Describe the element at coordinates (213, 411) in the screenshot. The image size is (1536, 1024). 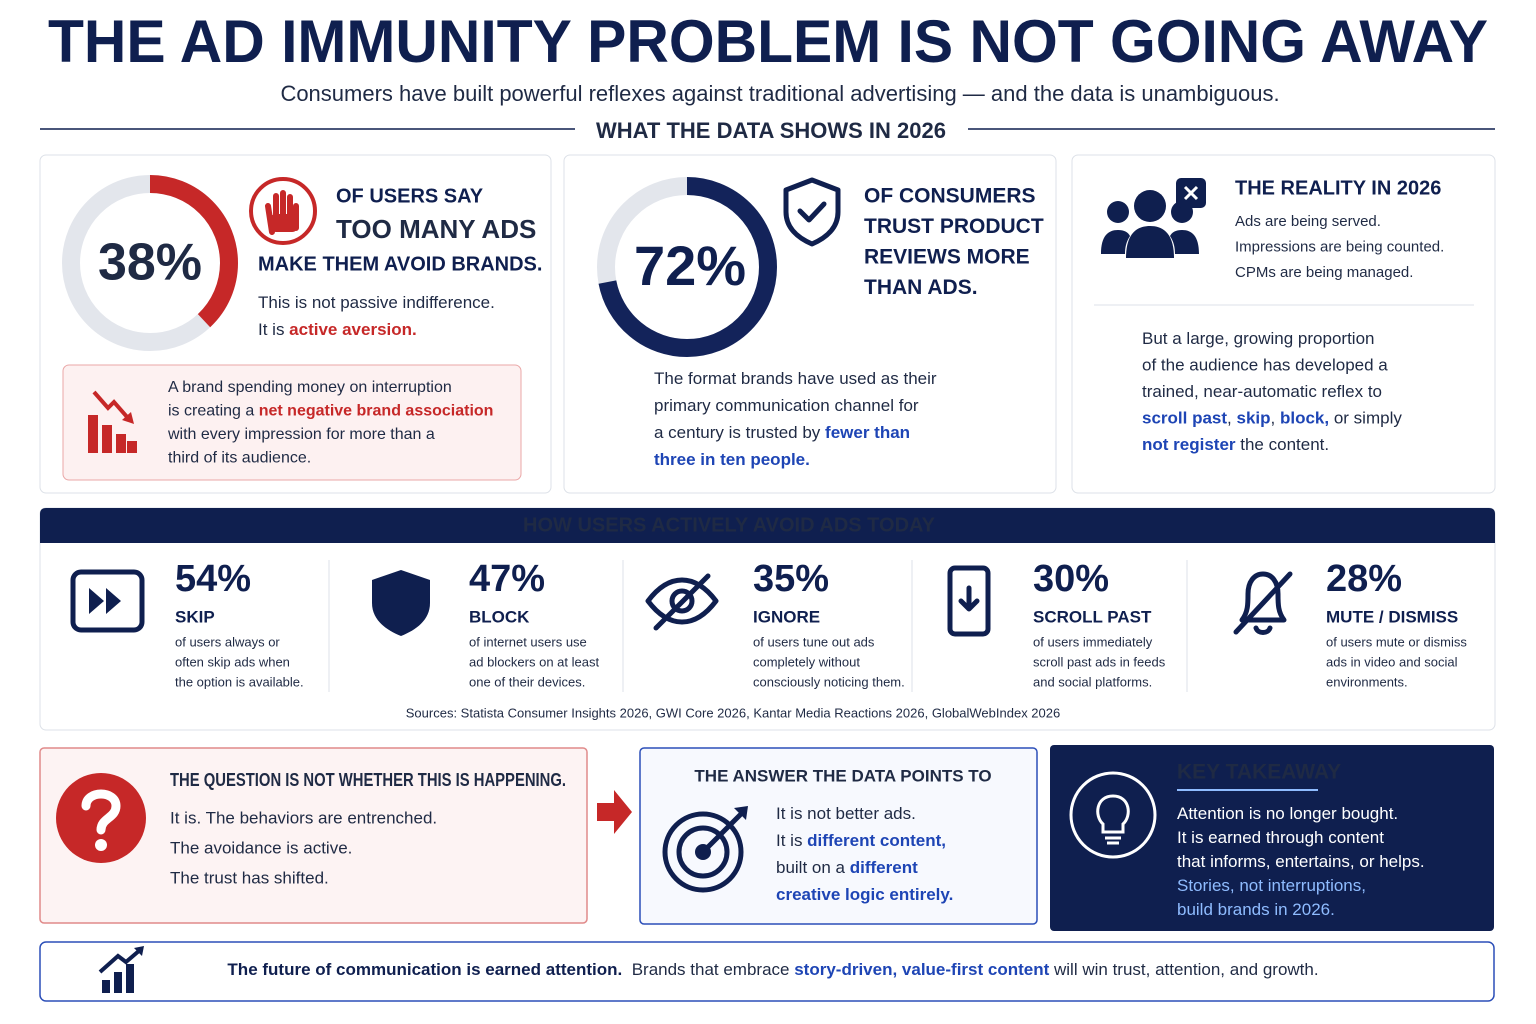
I see `text-run: is creating a` at that location.